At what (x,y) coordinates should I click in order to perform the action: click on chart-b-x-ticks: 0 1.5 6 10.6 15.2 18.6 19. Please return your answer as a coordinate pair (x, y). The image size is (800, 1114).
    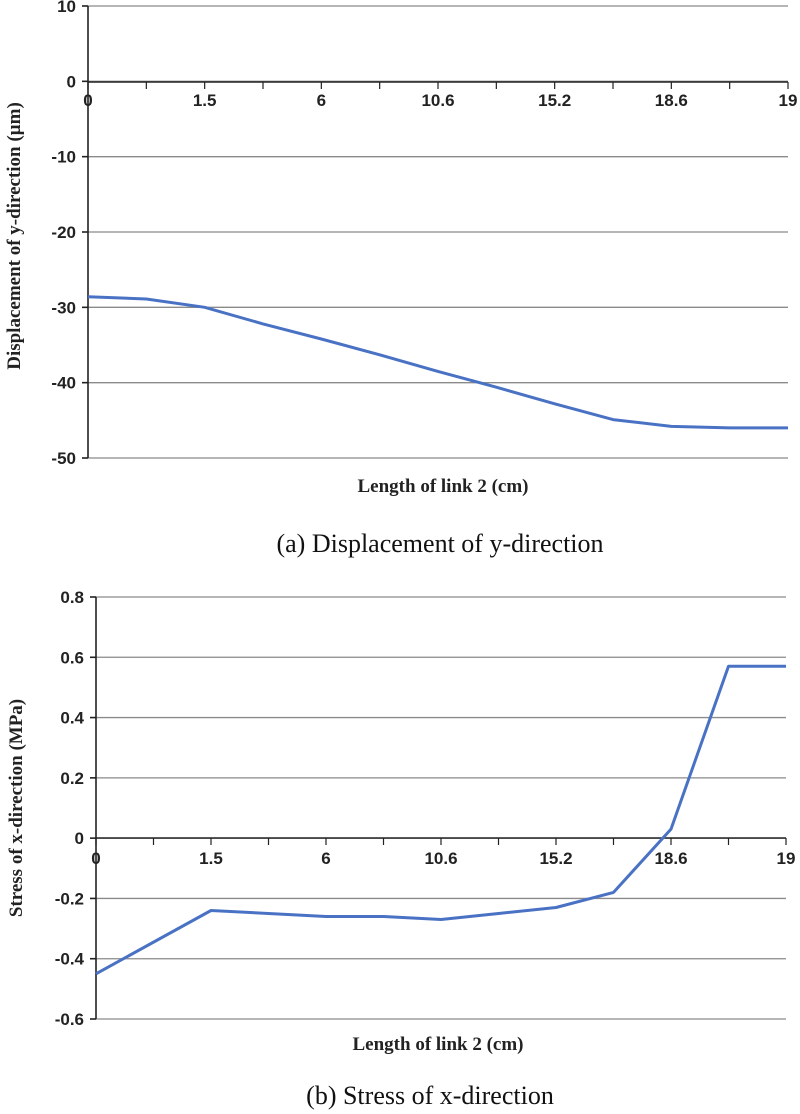
    Looking at the image, I should click on (443, 853).